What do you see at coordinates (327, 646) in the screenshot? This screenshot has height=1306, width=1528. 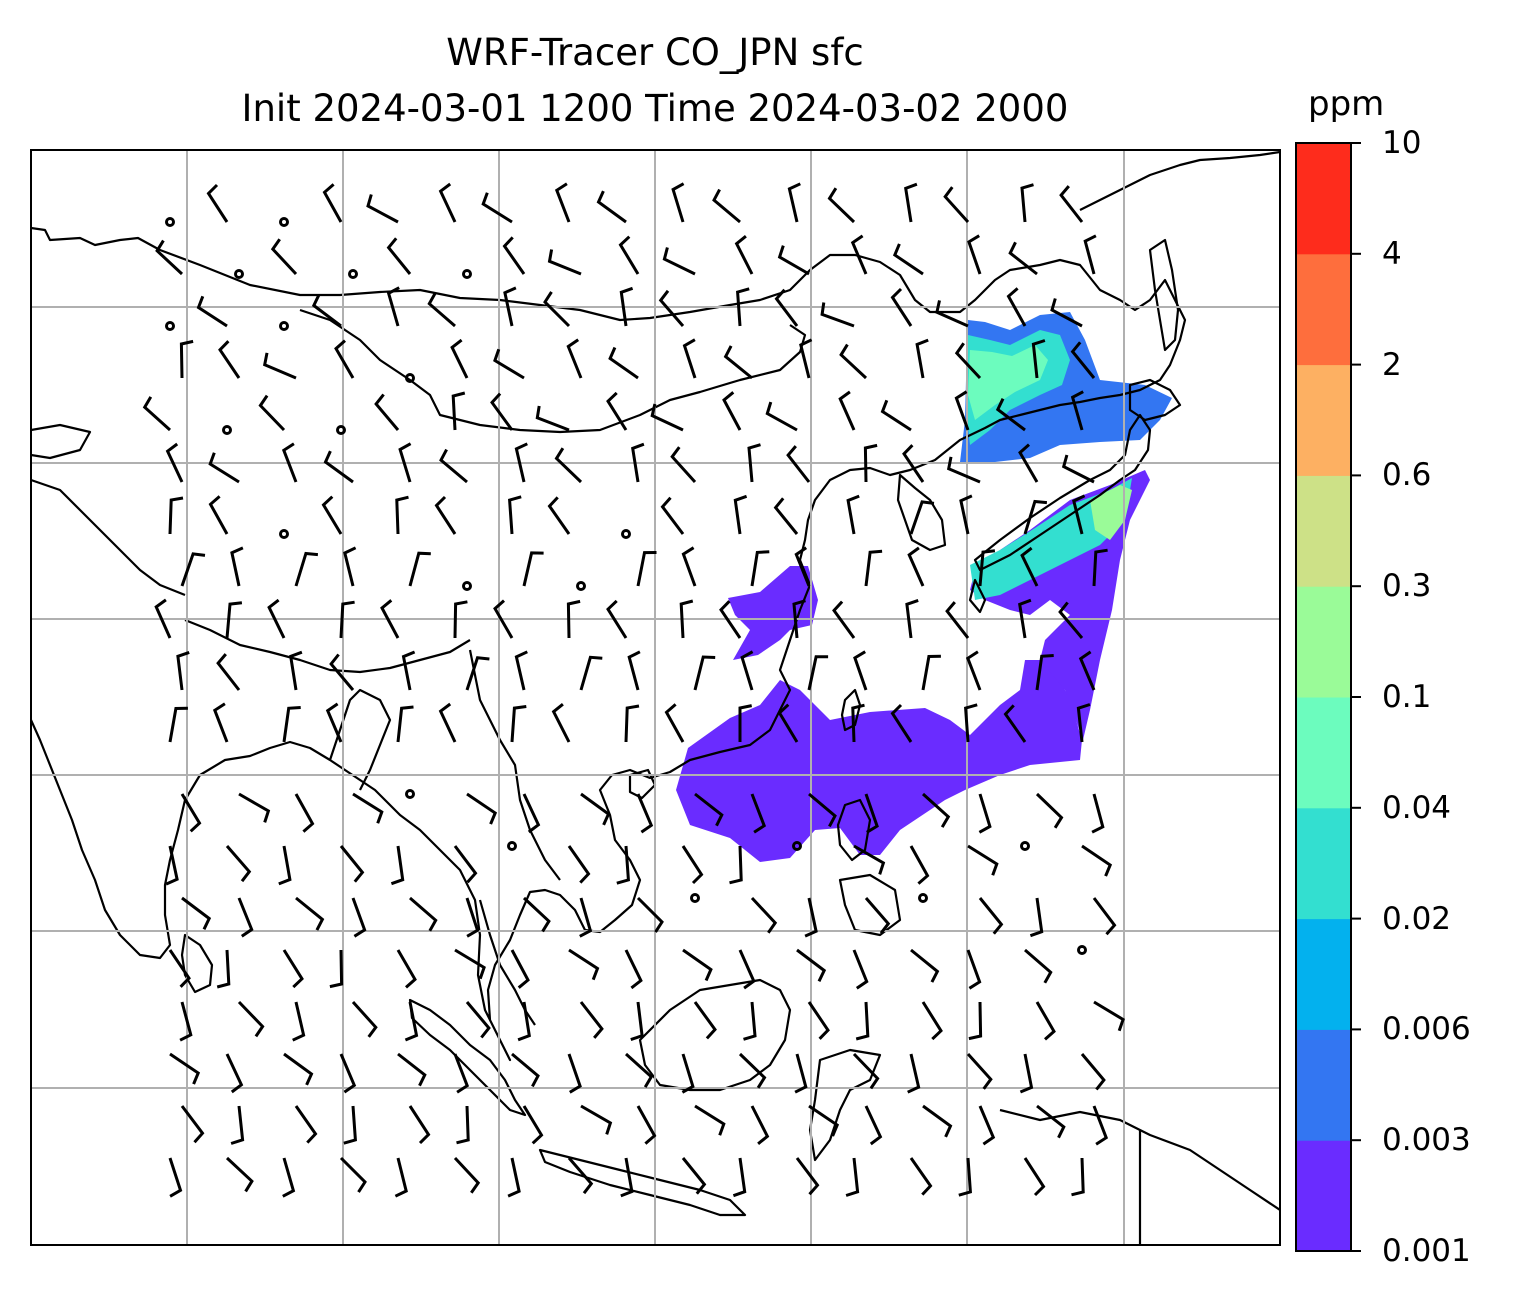 I see `border-himalaya` at bounding box center [327, 646].